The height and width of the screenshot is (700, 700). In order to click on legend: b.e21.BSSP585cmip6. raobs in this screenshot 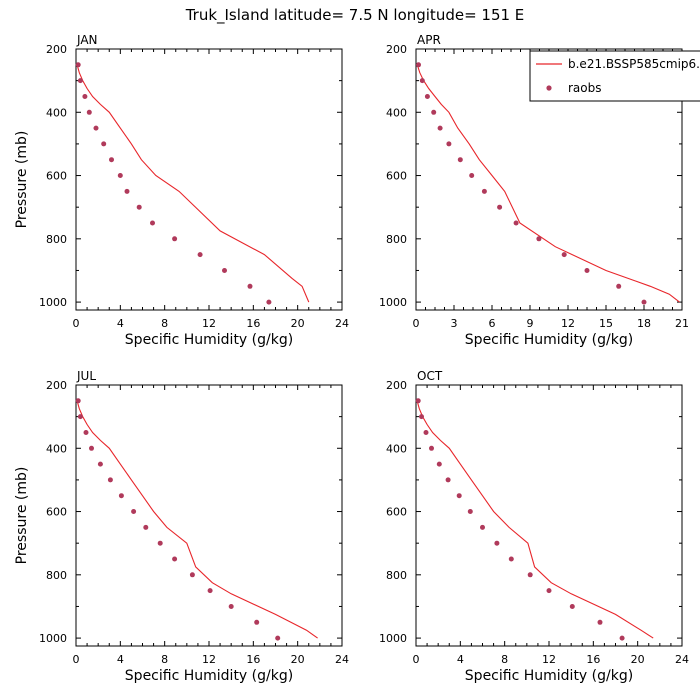, I will do `click(614, 76)`.